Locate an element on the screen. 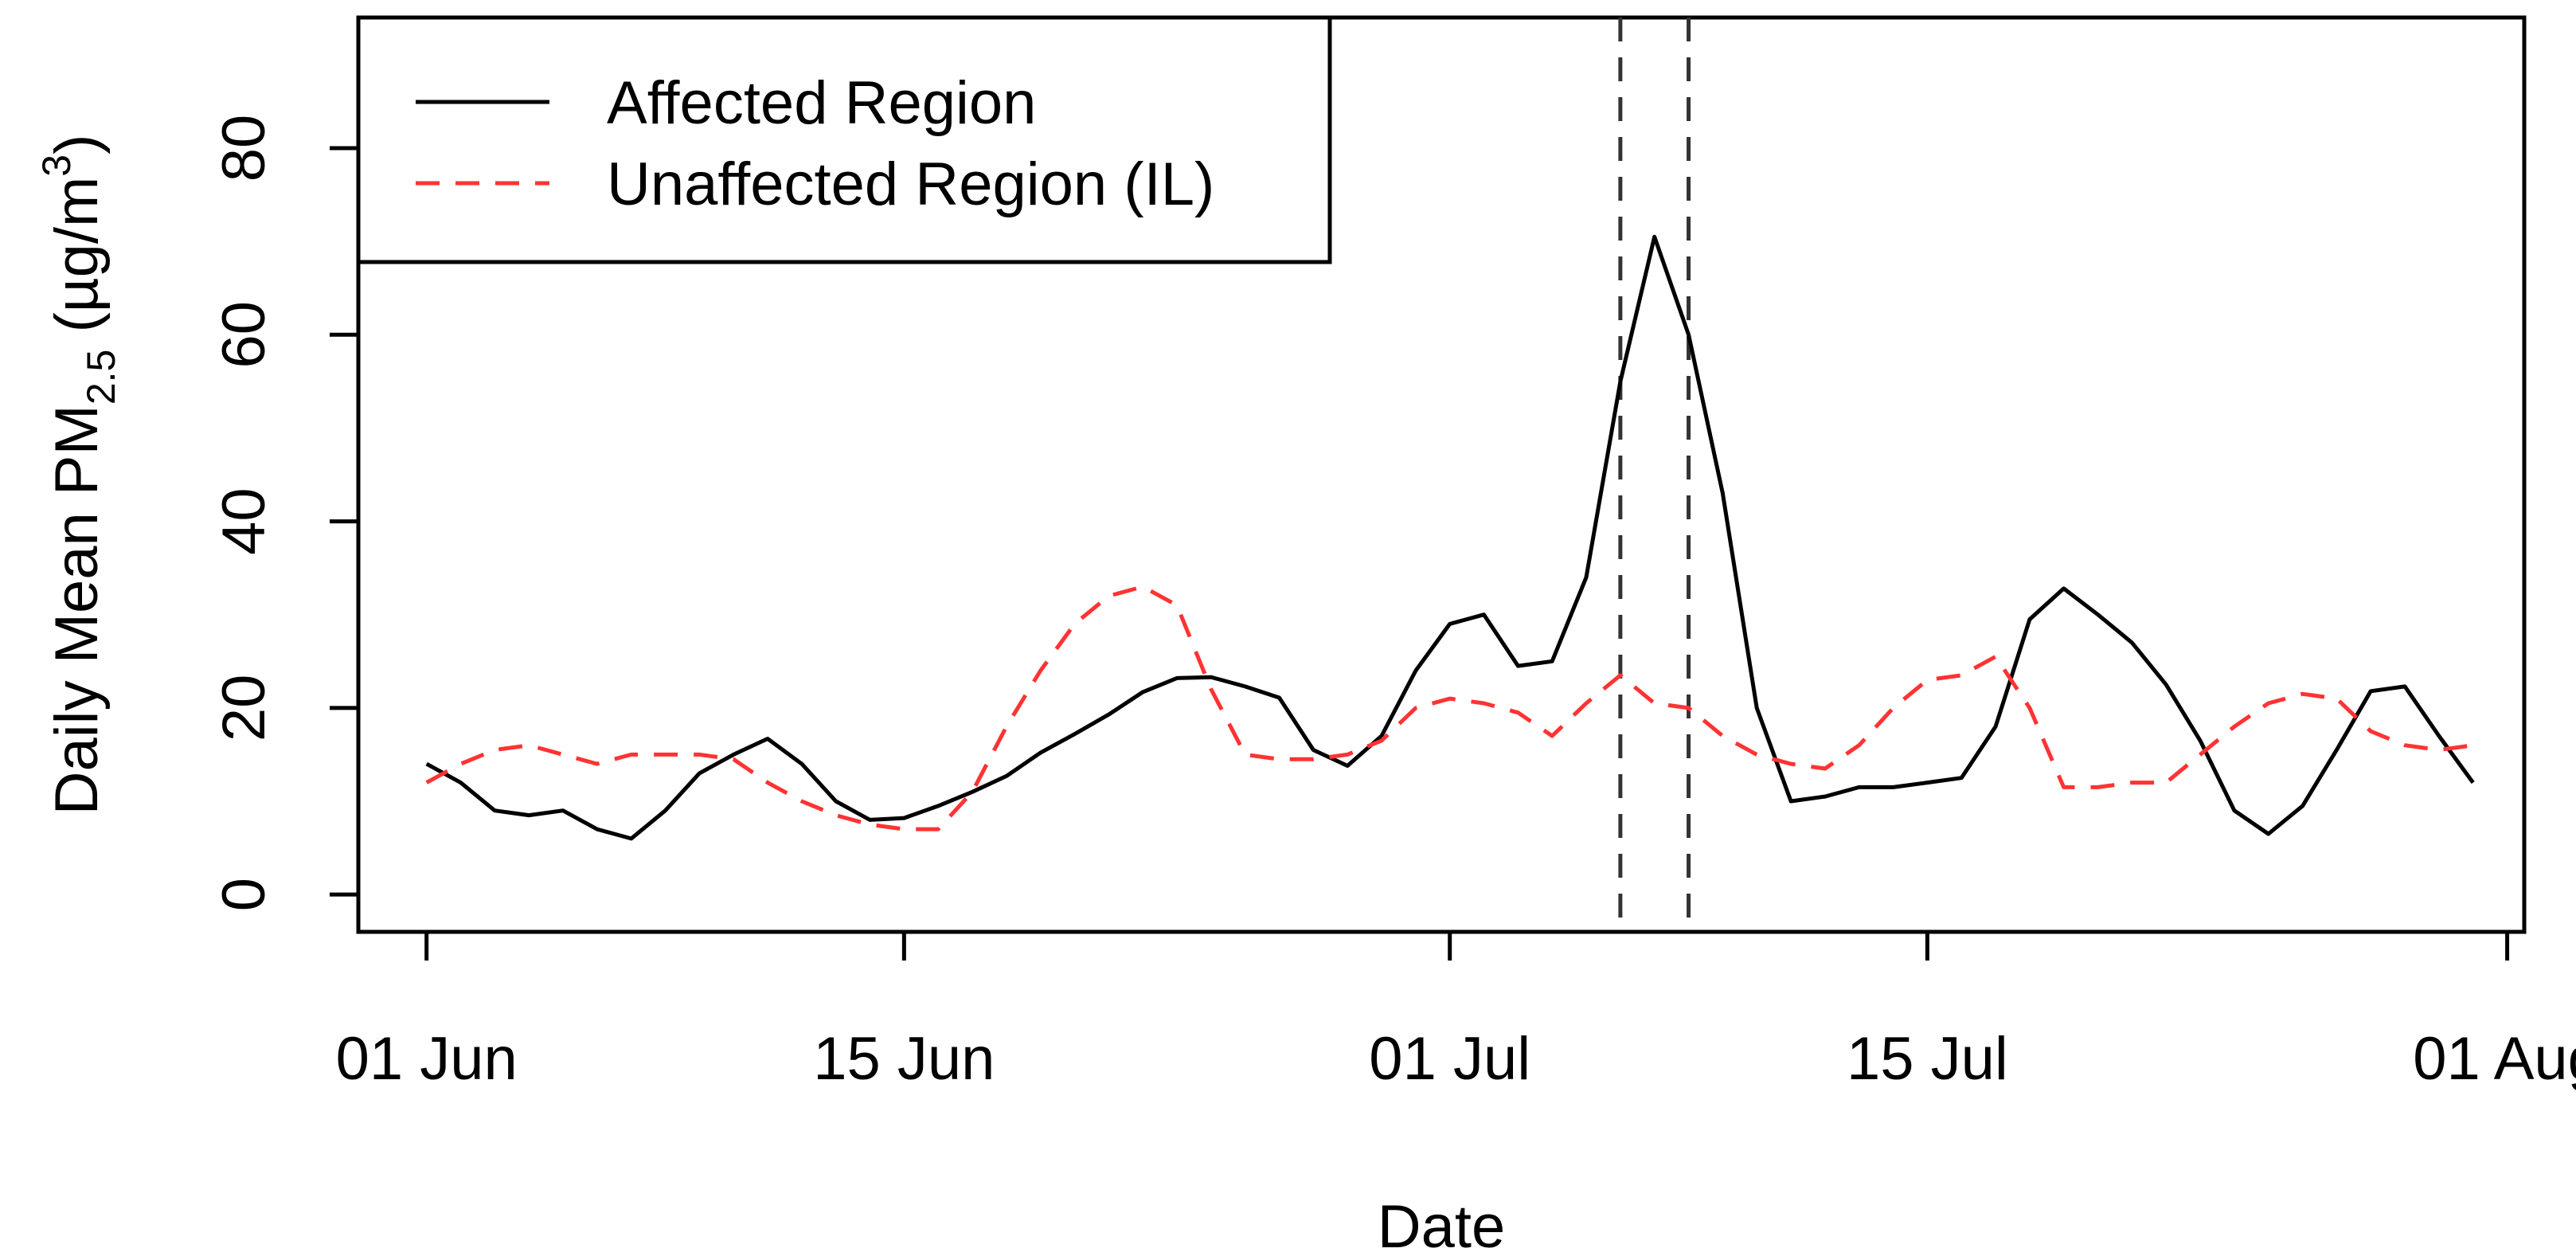  x-tick-label: 01 Jun is located at coordinates (427, 1059).